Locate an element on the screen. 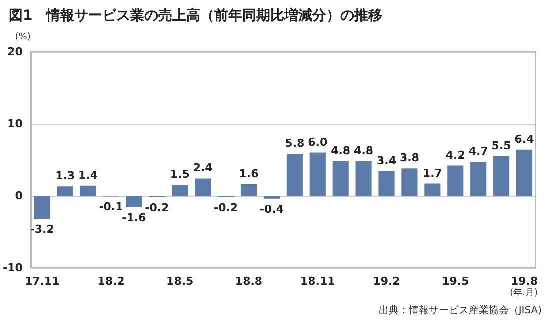  y-tick-label: -10 is located at coordinates (13, 268).